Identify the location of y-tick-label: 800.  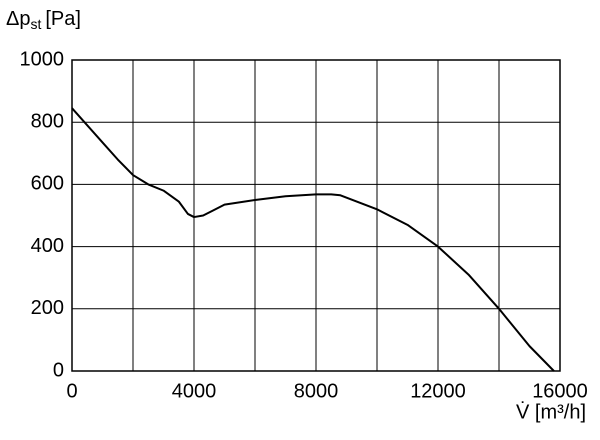
(47, 121).